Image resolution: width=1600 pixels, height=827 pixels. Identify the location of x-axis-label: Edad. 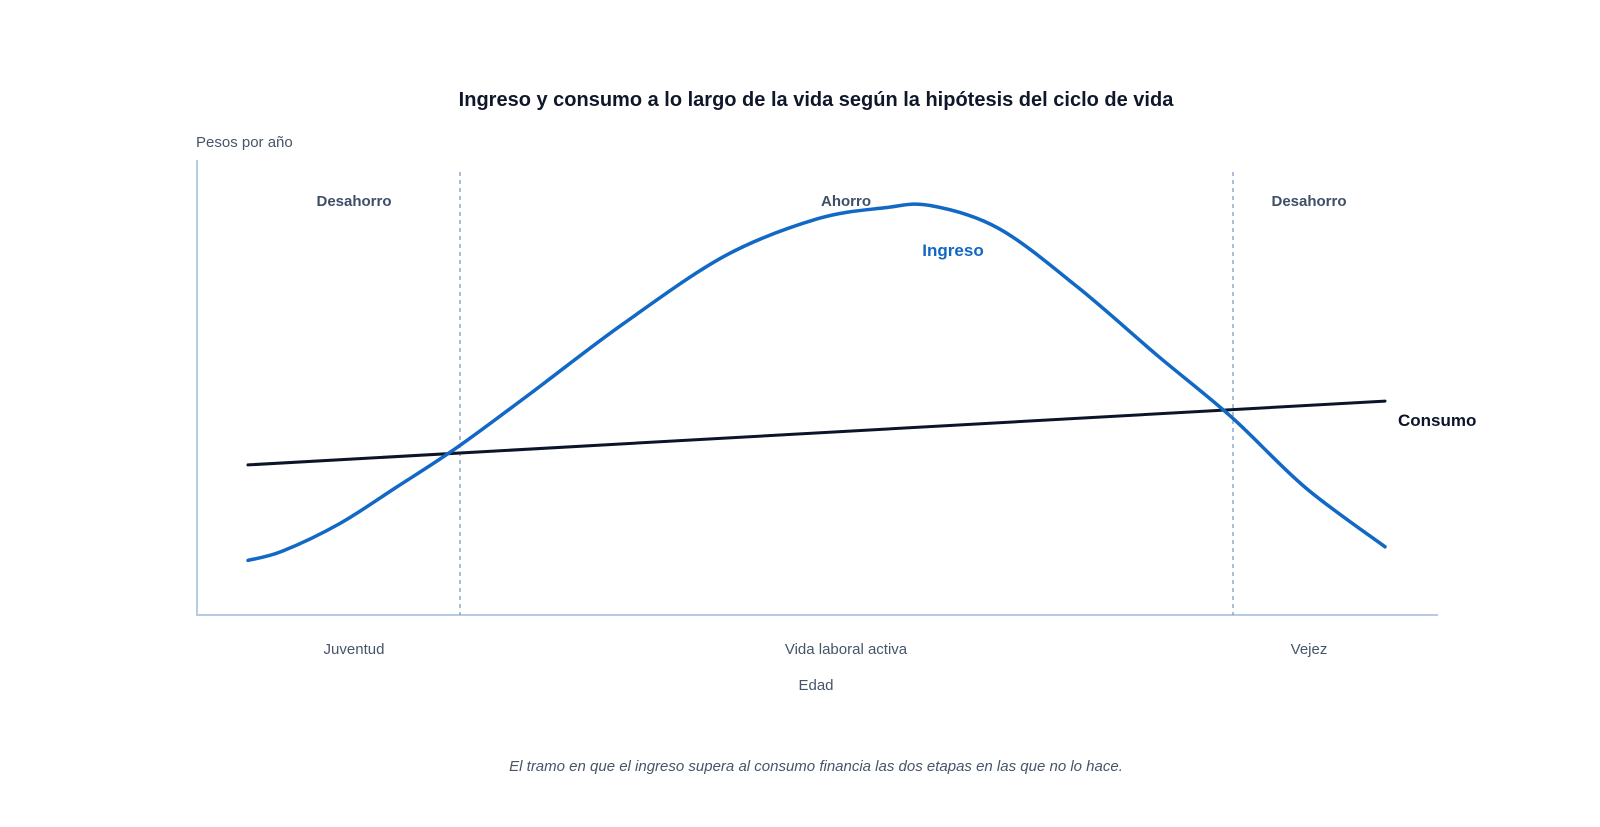
(815, 685).